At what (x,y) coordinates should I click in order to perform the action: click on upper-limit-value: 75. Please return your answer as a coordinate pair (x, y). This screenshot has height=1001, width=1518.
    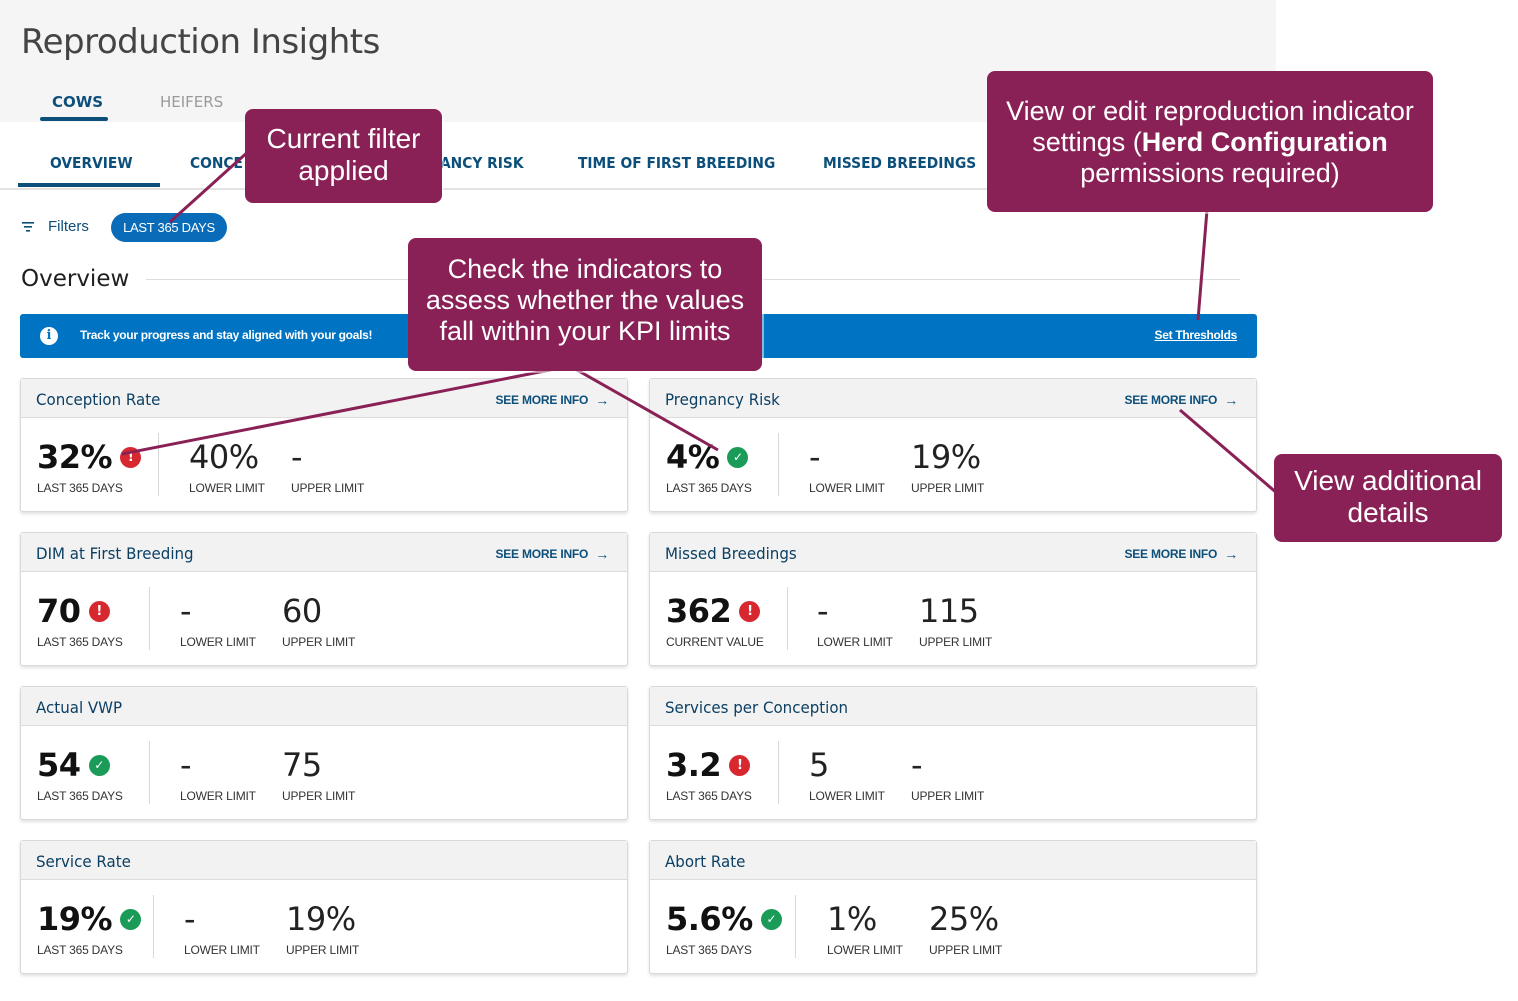
    Looking at the image, I should click on (302, 765).